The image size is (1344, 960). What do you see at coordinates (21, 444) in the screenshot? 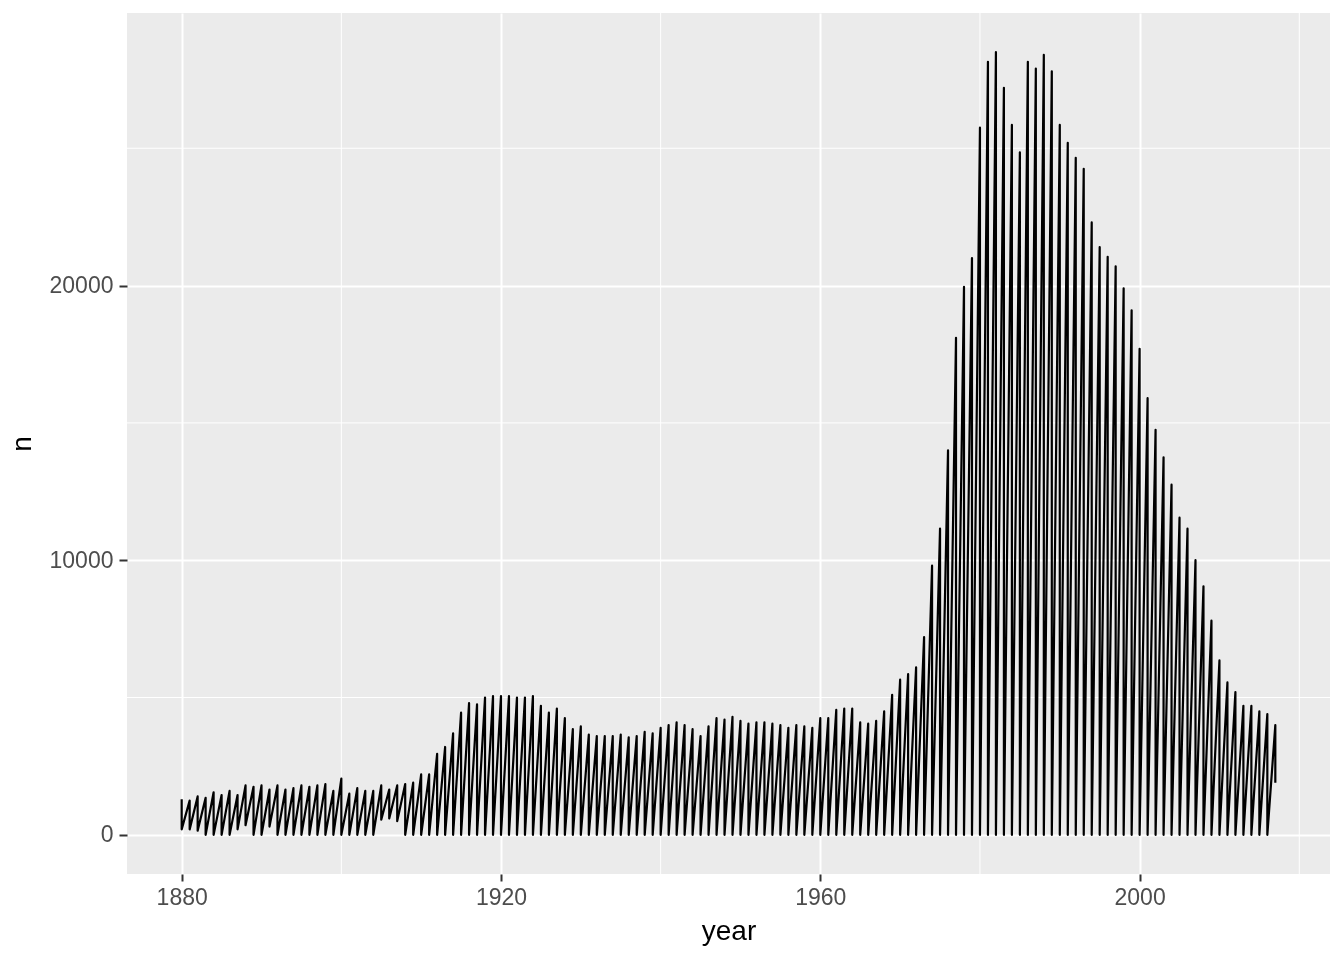
I see `y-axis-title: n` at bounding box center [21, 444].